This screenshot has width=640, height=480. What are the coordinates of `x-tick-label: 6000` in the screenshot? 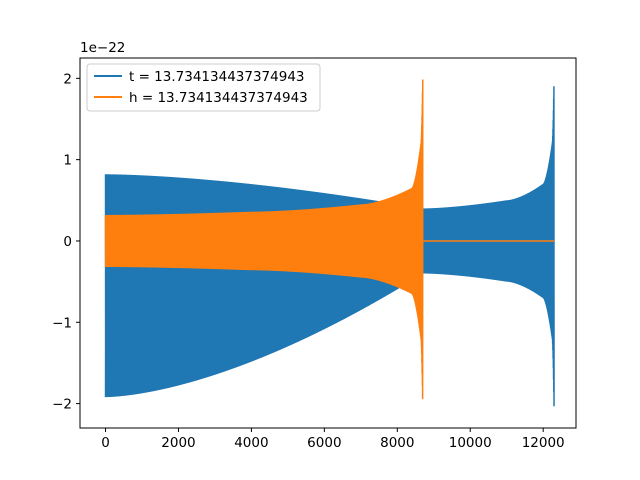 It's located at (324, 443).